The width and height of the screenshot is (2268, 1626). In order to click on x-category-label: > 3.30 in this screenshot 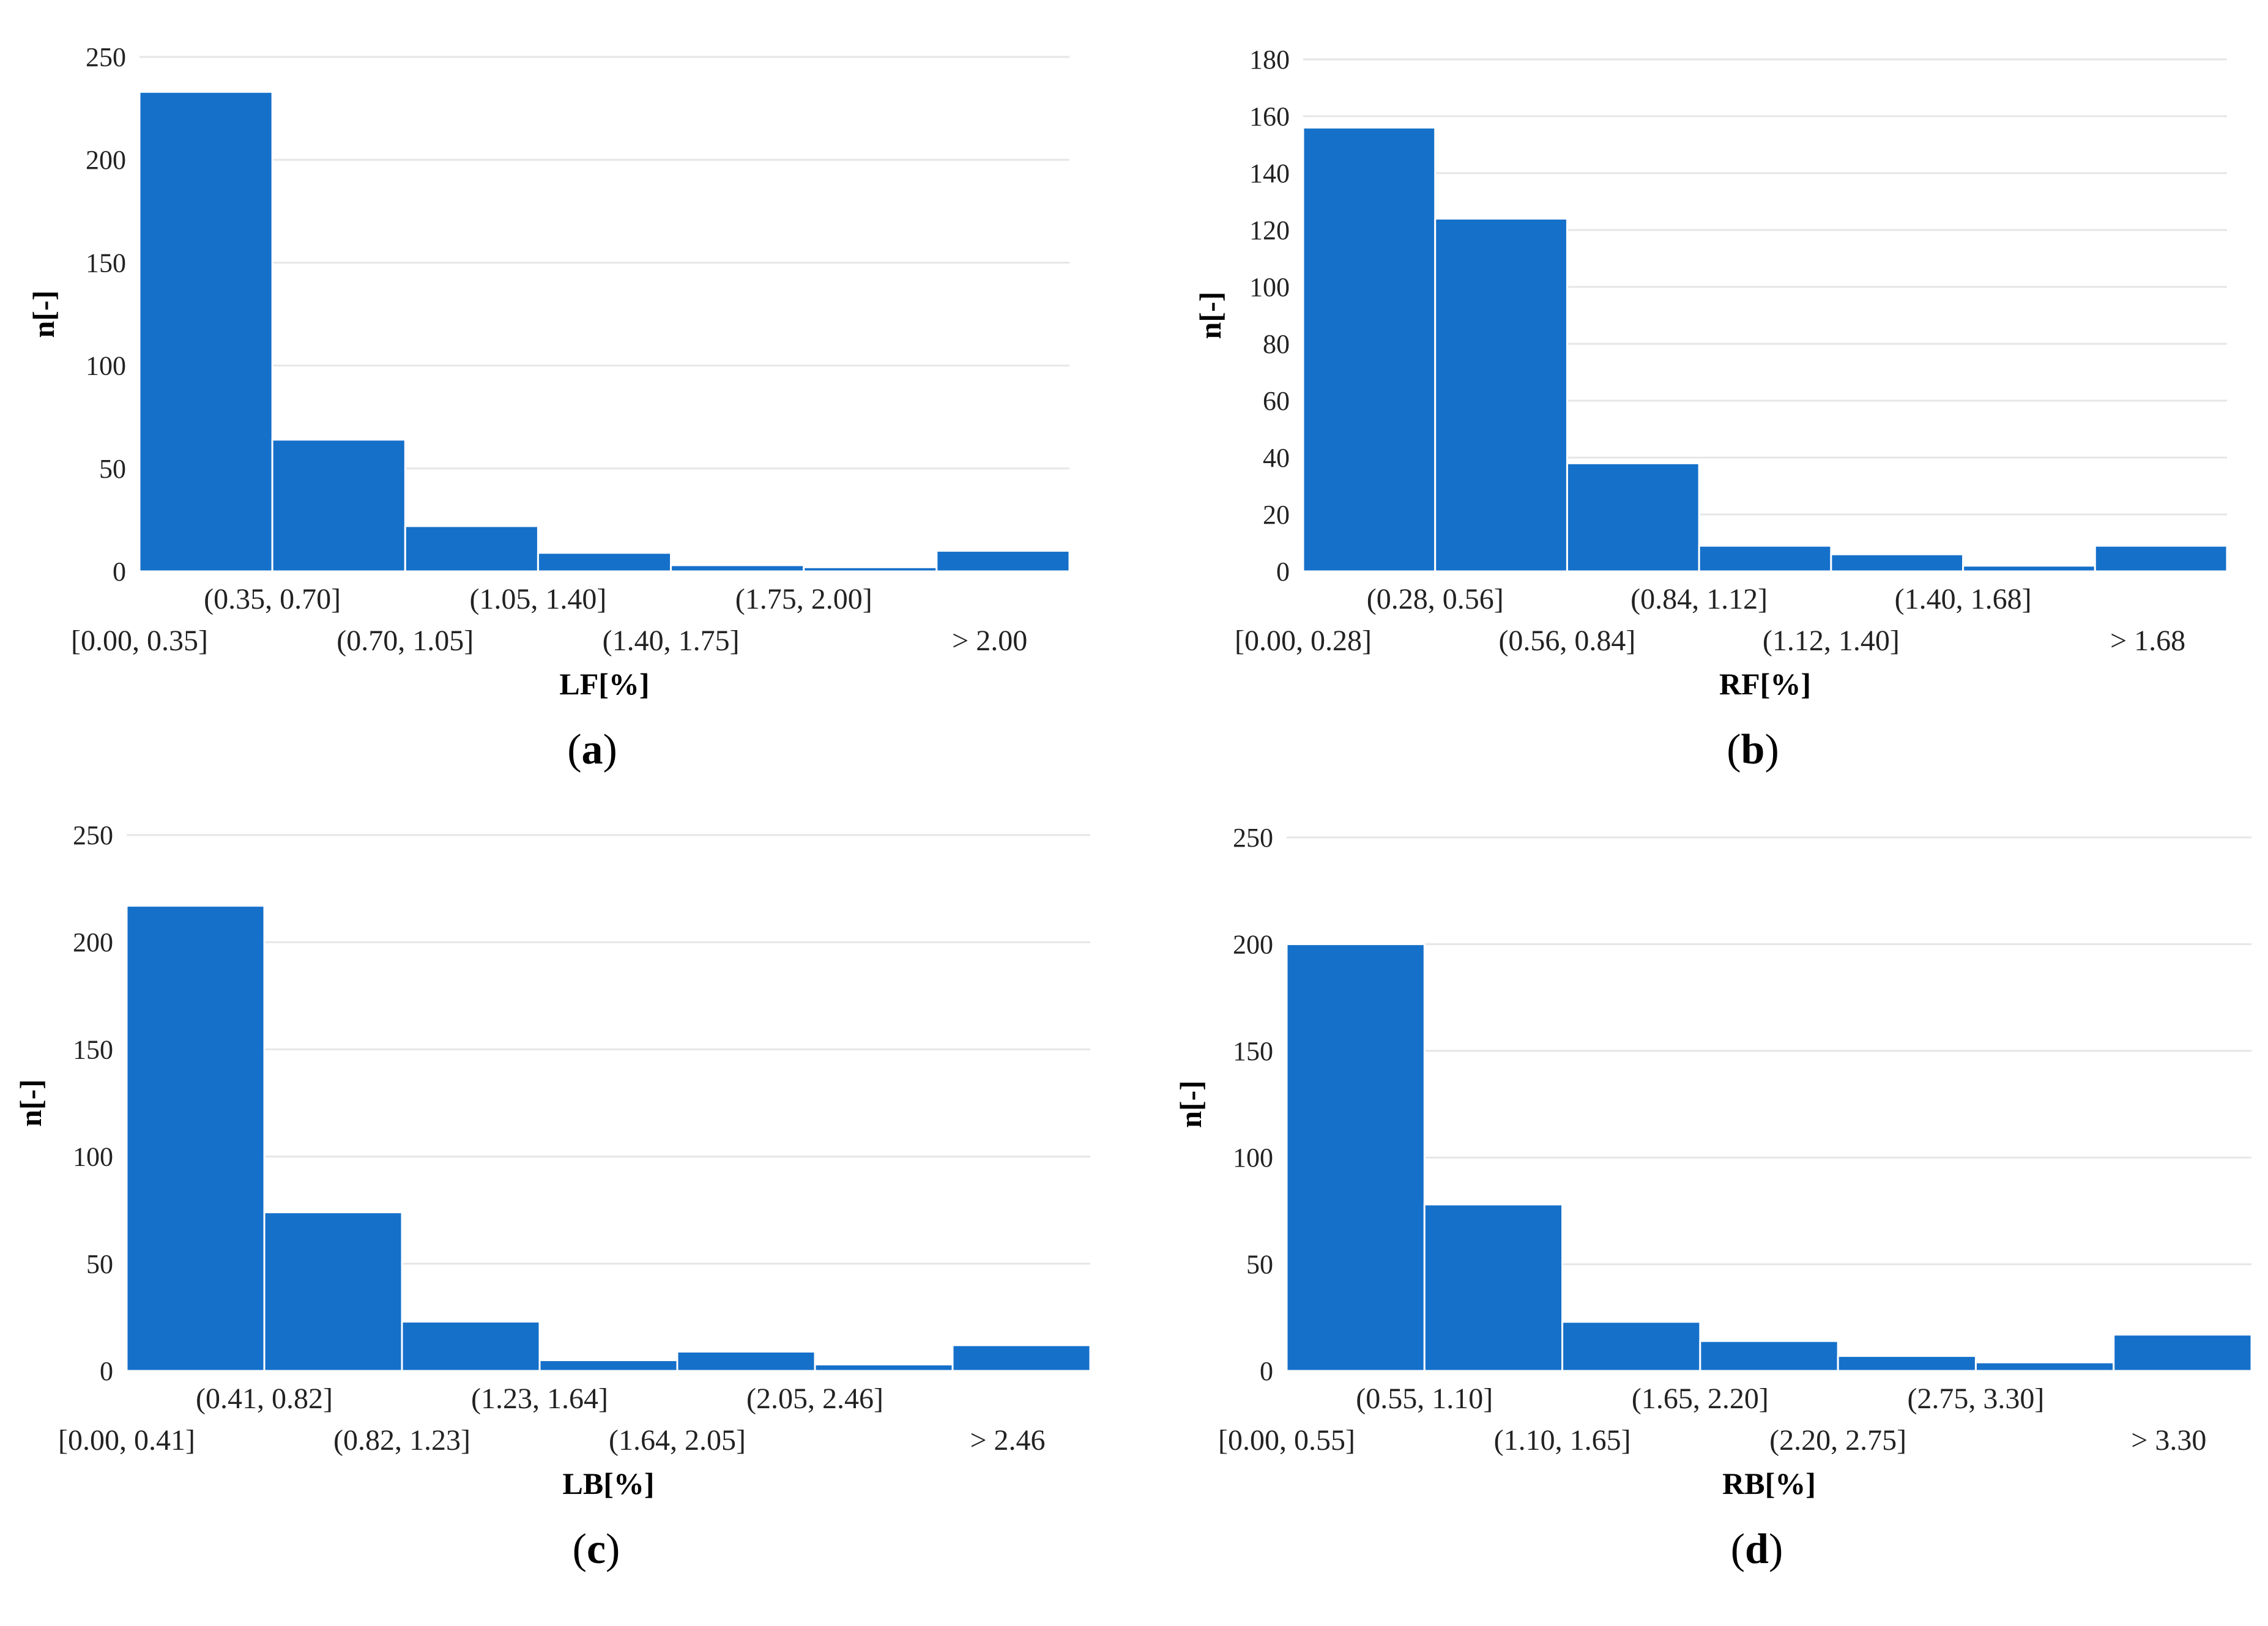, I will do `click(2169, 1441)`.